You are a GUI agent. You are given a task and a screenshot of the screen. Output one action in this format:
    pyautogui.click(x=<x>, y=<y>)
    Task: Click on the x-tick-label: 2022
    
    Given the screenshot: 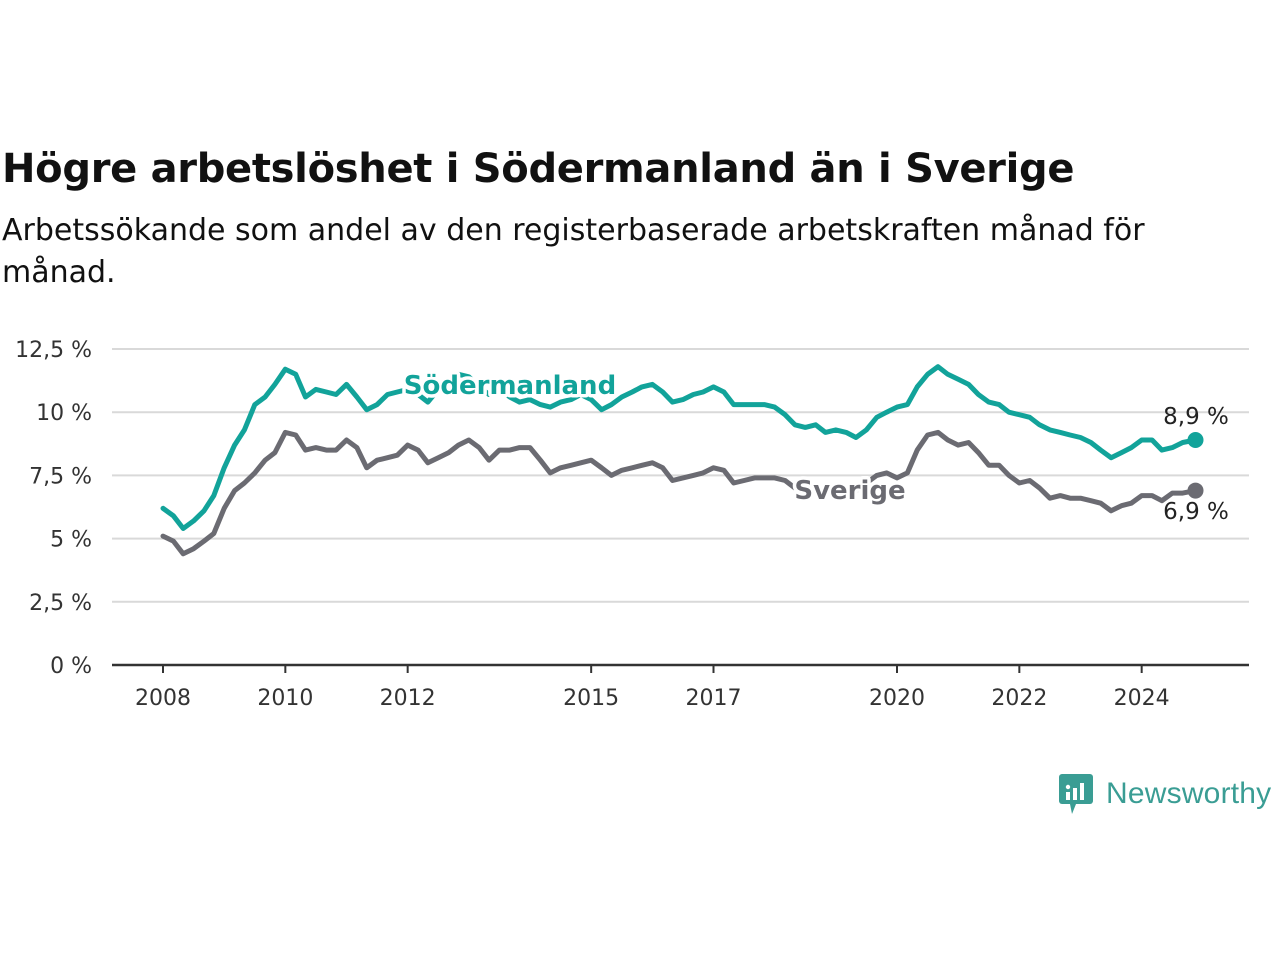 What is the action you would take?
    pyautogui.click(x=1019, y=698)
    